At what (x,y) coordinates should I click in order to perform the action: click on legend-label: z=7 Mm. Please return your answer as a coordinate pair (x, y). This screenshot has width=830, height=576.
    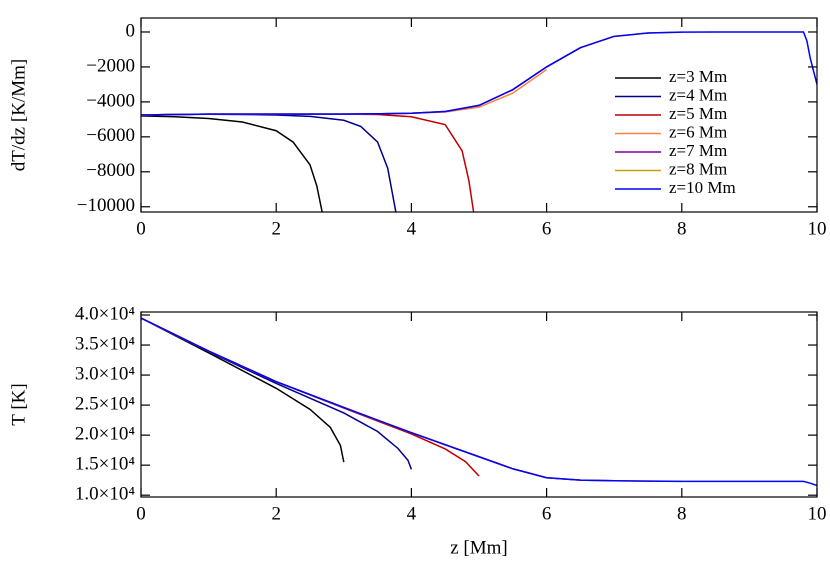
    Looking at the image, I should click on (698, 150).